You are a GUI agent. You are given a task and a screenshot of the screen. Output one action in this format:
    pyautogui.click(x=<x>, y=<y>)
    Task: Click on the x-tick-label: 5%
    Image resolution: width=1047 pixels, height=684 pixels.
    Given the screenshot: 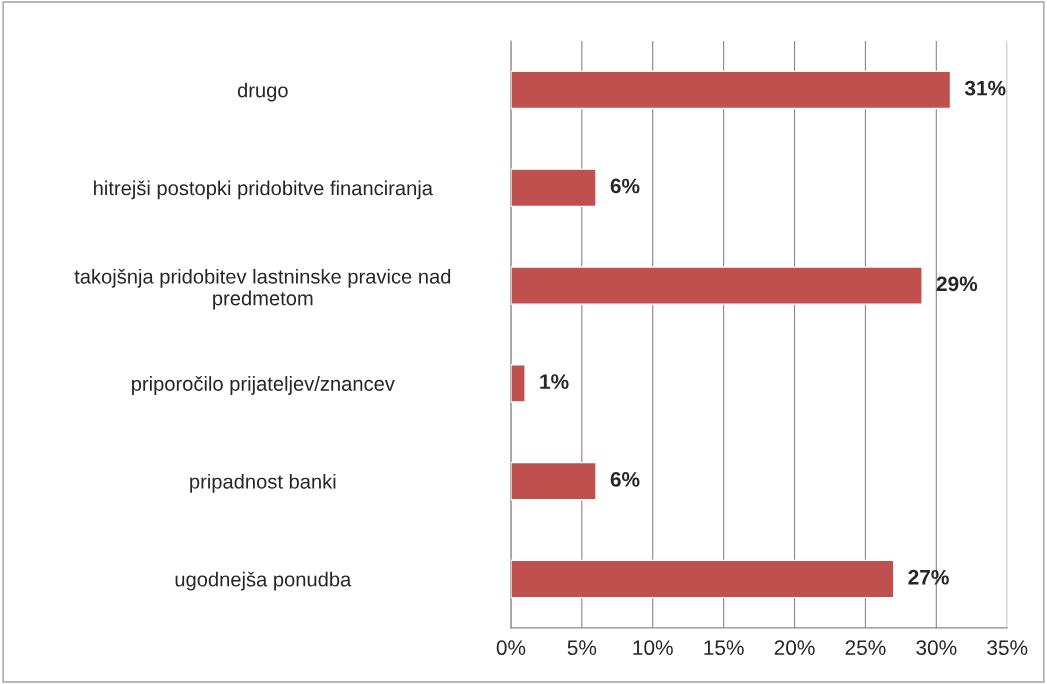 What is the action you would take?
    pyautogui.click(x=582, y=648)
    